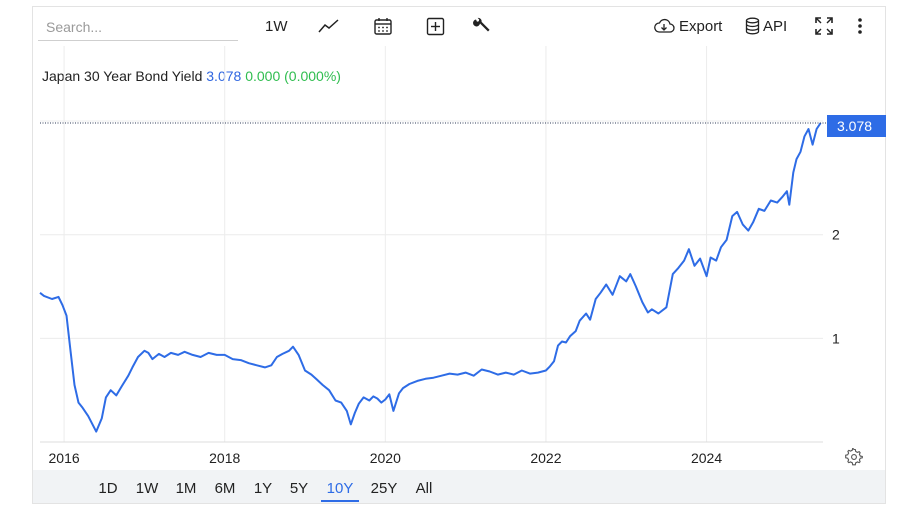  I want to click on series-change: 0.000 (0.000%), so click(293, 76).